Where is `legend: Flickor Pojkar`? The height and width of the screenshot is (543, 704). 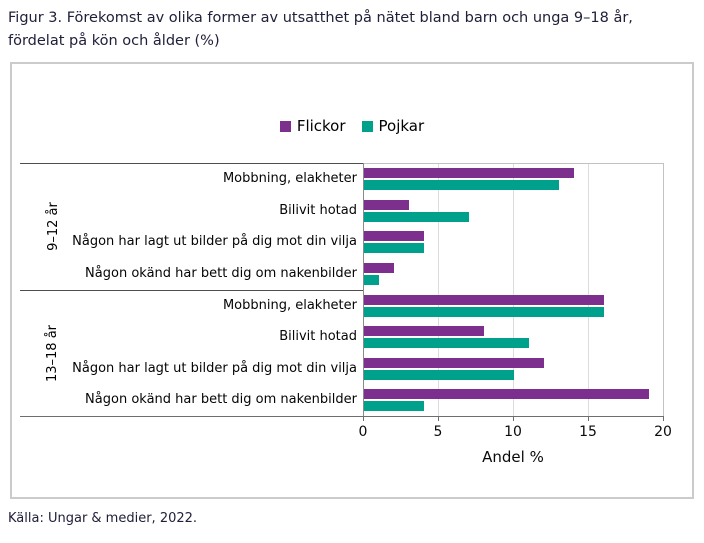
legend: Flickor Pojkar is located at coordinates (352, 126).